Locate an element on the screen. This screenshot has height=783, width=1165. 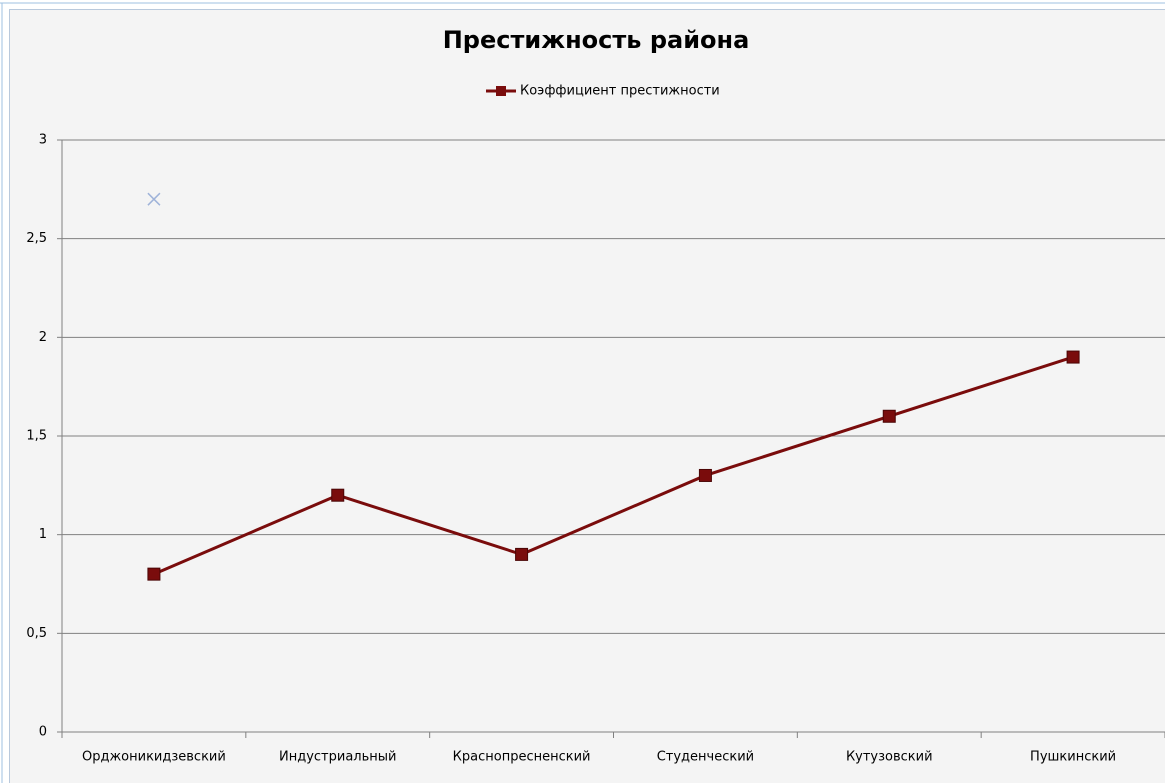
y-tick-label: 0,5 is located at coordinates (36, 633).